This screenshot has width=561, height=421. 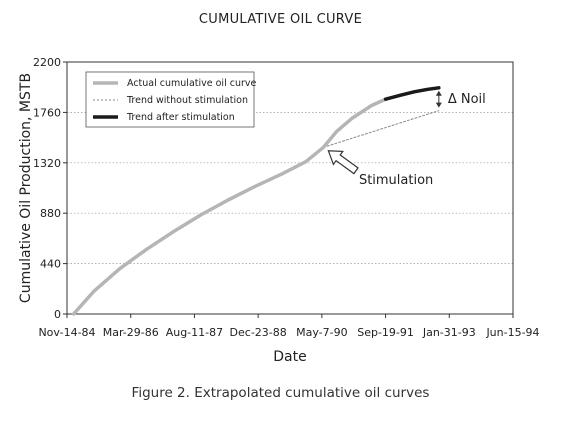 I want to click on annotations: Stimulation Δ Noil, so click(x=406, y=139).